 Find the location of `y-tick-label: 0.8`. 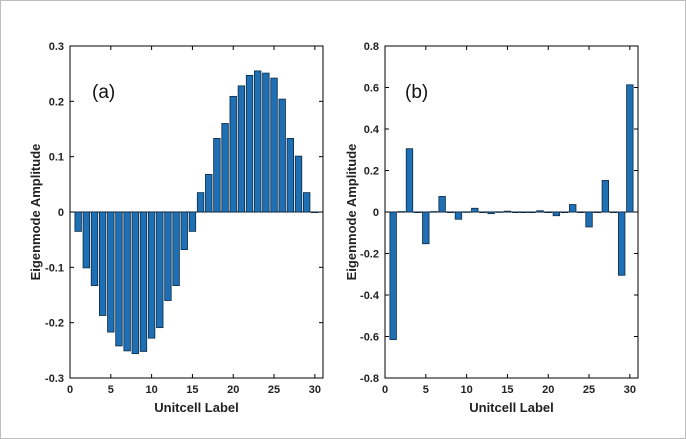

y-tick-label: 0.8 is located at coordinates (371, 47).